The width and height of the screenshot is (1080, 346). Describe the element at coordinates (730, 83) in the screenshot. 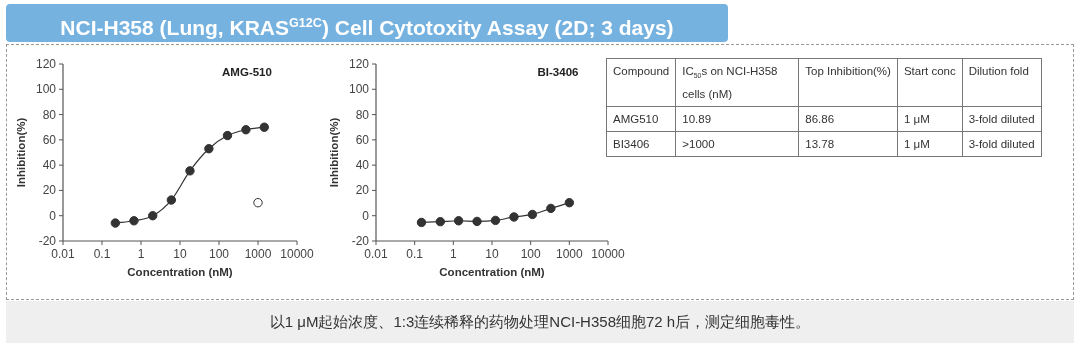

I see `category-label: IC$_{50}$s on NCI-H358 cells (nM)` at that location.